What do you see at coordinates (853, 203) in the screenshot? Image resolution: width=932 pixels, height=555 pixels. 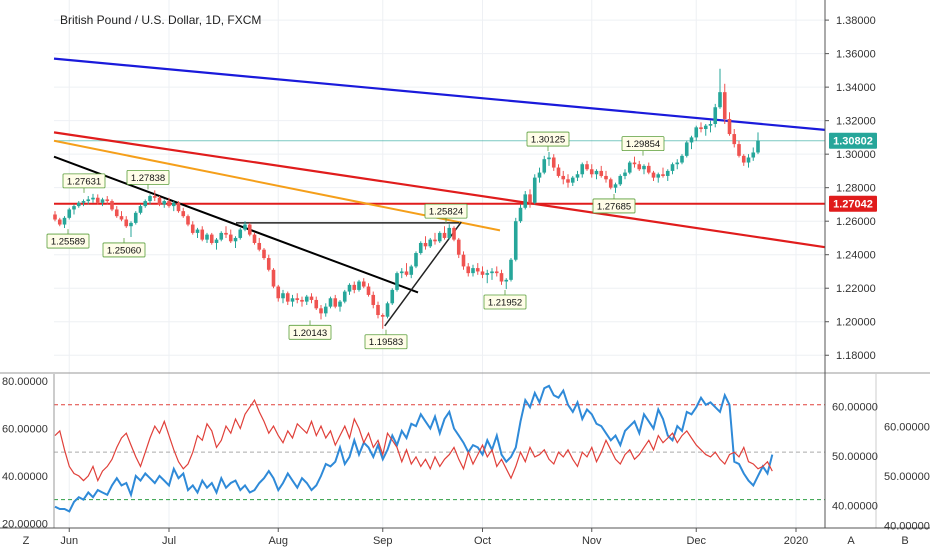 I see `current-price-badge` at bounding box center [853, 203].